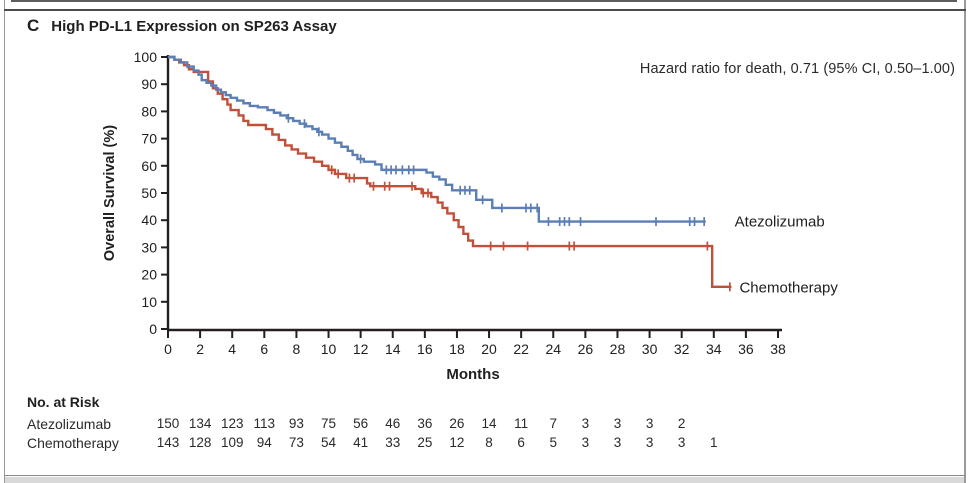  What do you see at coordinates (264, 442) in the screenshot?
I see `risk-value: 94` at bounding box center [264, 442].